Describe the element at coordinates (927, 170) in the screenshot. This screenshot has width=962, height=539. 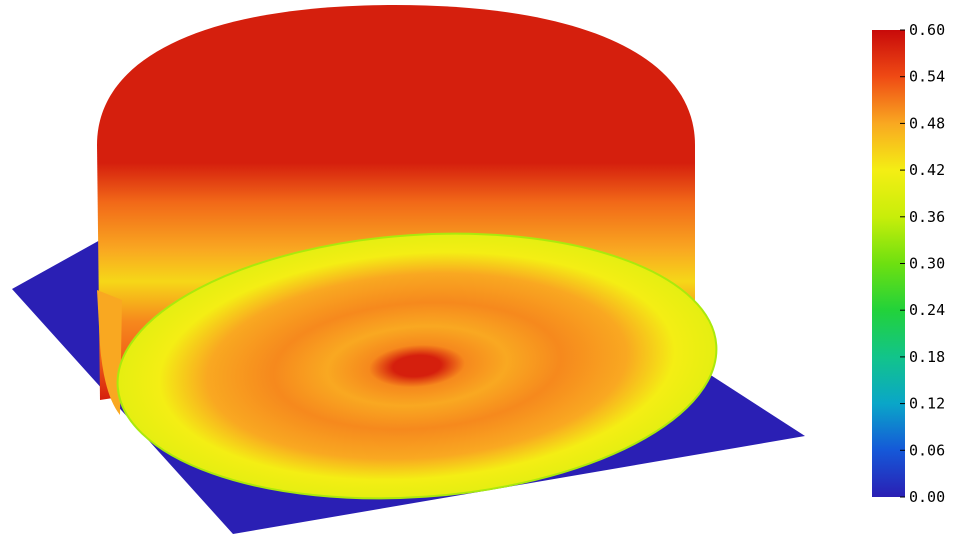
I see `colorbar-tick-label: 0.42` at that location.